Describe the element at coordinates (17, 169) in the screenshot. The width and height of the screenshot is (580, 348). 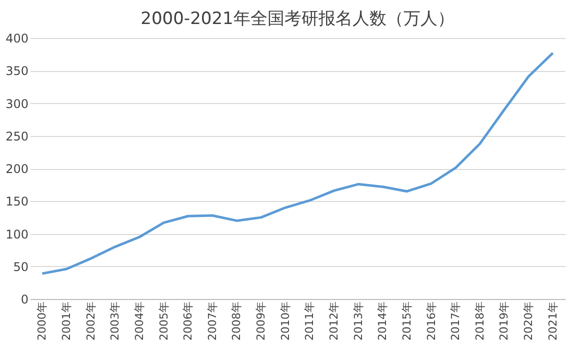
I see `y-tick-label: 200` at that location.